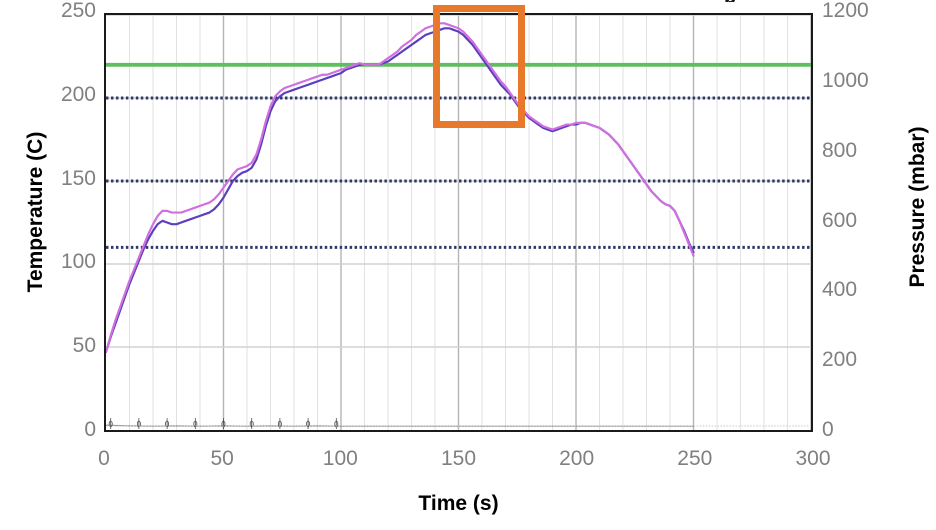 Image resolution: width=936 pixels, height=530 pixels. I want to click on x-axis-tick-label: 50, so click(222, 458).